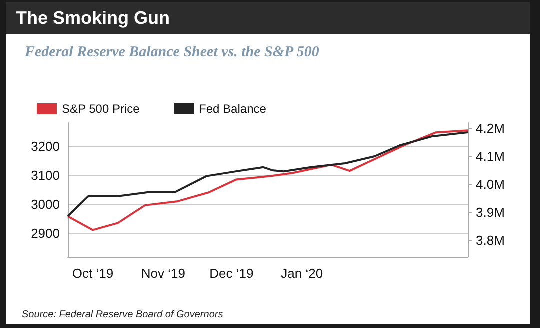 This screenshot has height=328, width=540. Describe the element at coordinates (45, 146) in the screenshot. I see `y-tick-label: 3200` at that location.